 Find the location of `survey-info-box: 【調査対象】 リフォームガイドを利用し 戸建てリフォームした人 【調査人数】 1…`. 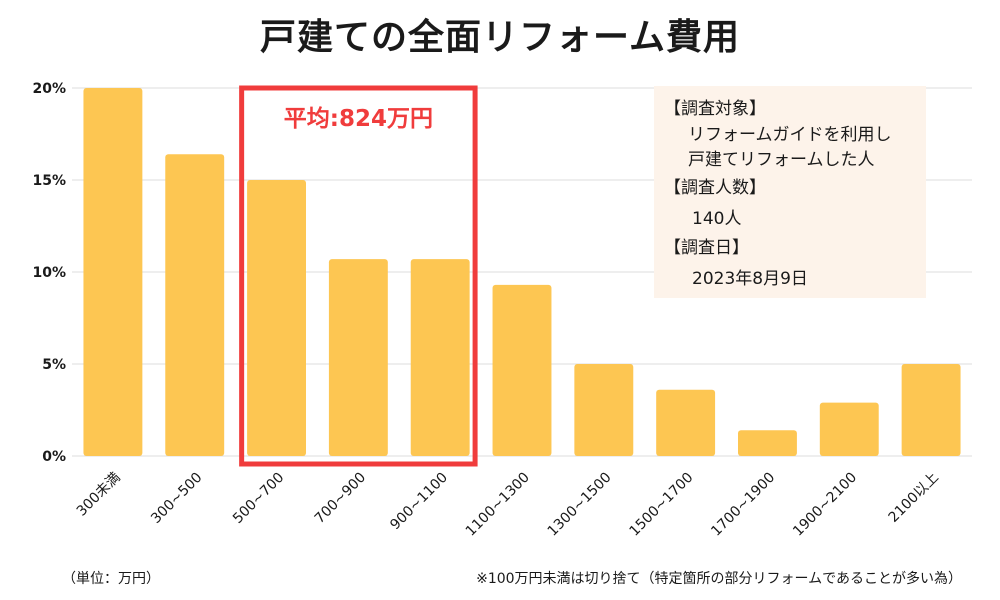

survey-info-box: 【調査対象】 リフォームガイドを利用し 戸建てリフォームした人 【調査人数】 1… is located at coordinates (790, 192).